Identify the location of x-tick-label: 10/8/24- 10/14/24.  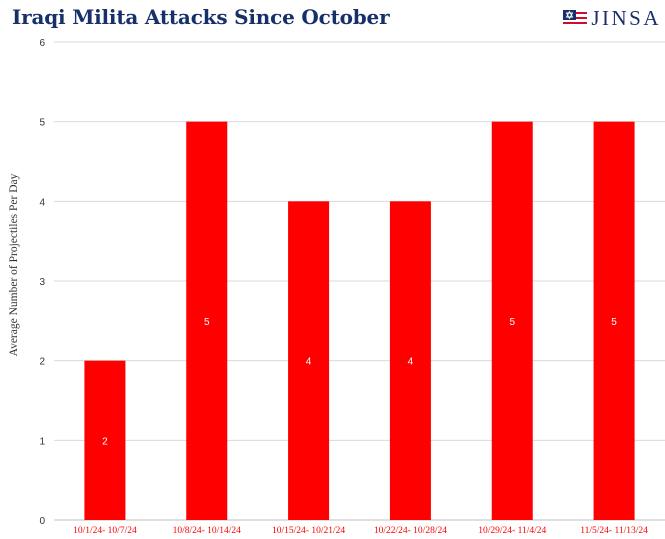
(207, 531).